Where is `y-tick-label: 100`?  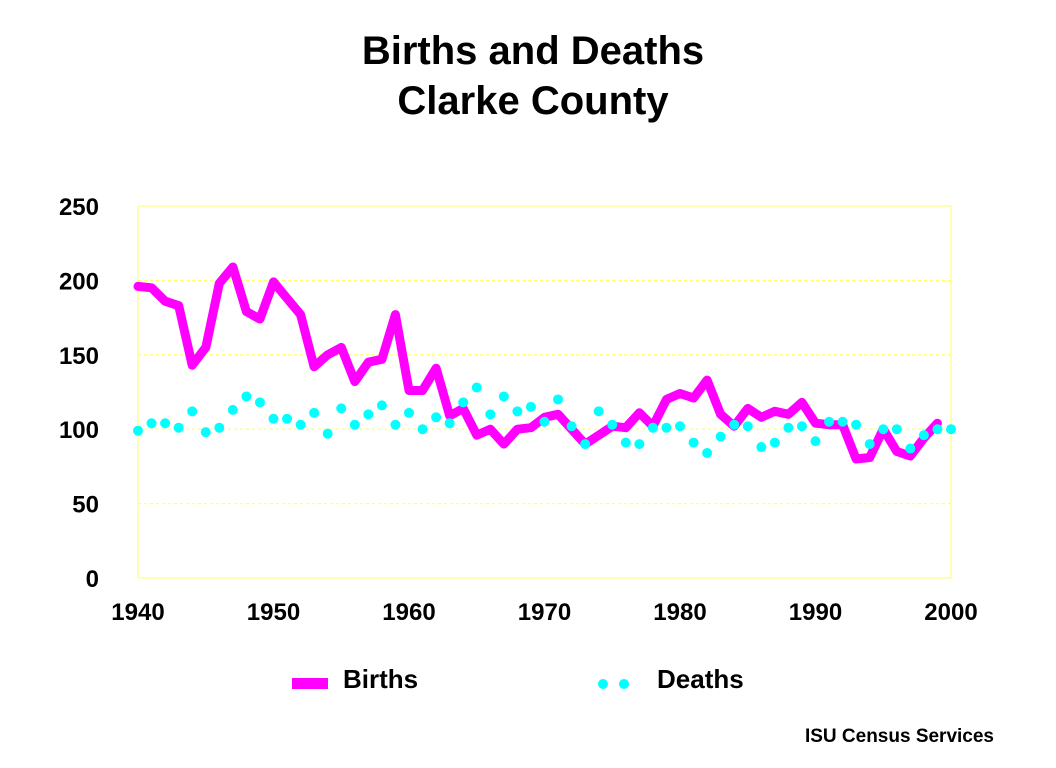 y-tick-label: 100 is located at coordinates (79, 430).